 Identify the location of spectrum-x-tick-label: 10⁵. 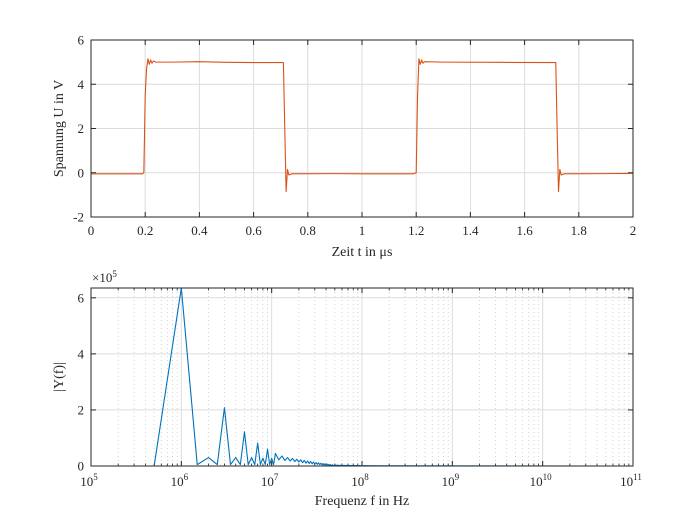
(89, 480).